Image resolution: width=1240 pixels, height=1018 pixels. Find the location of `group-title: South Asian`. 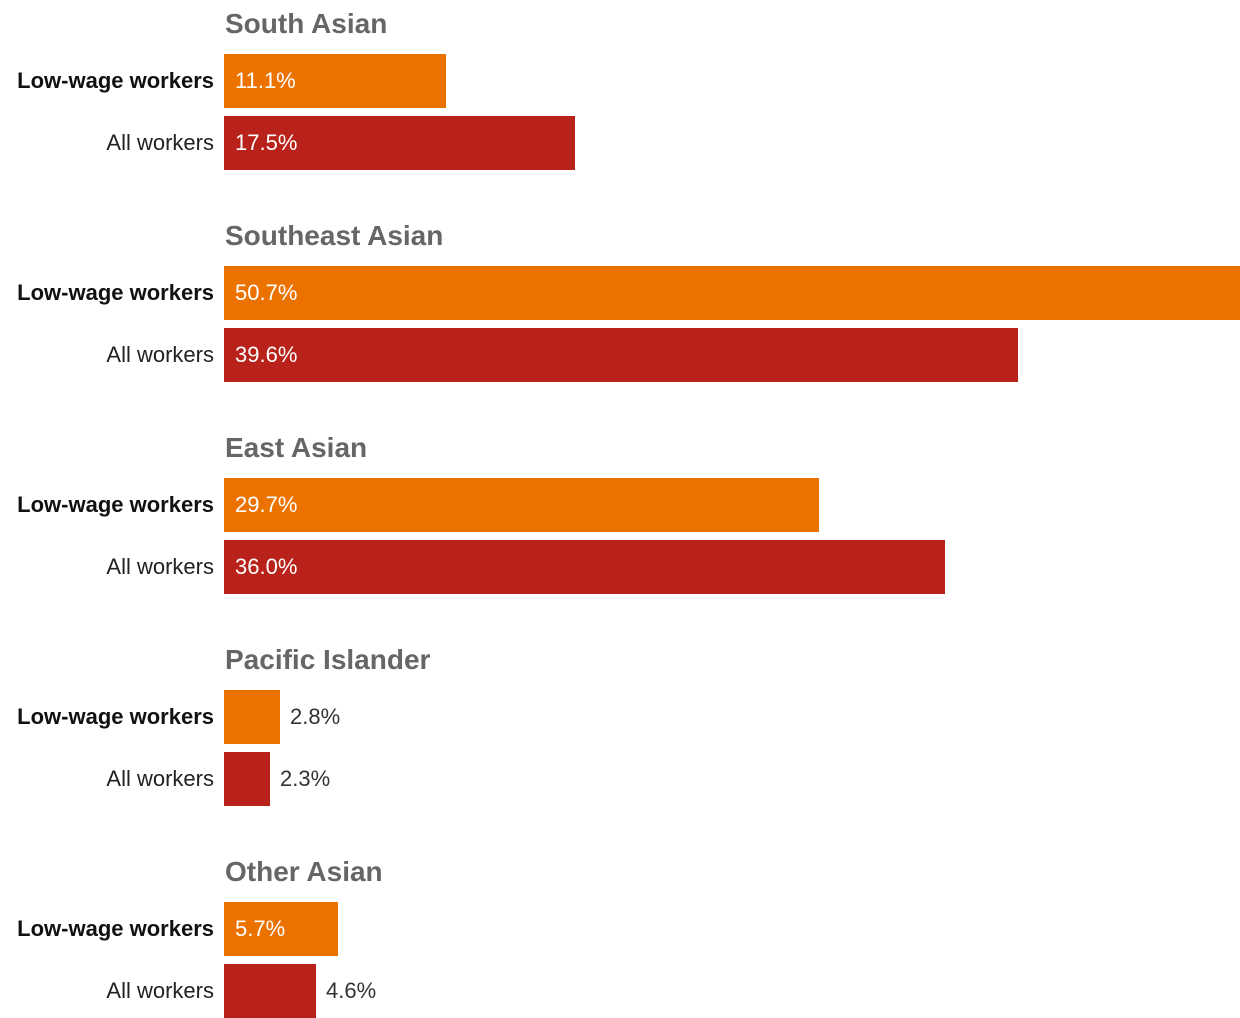

group-title: South Asian is located at coordinates (306, 23).